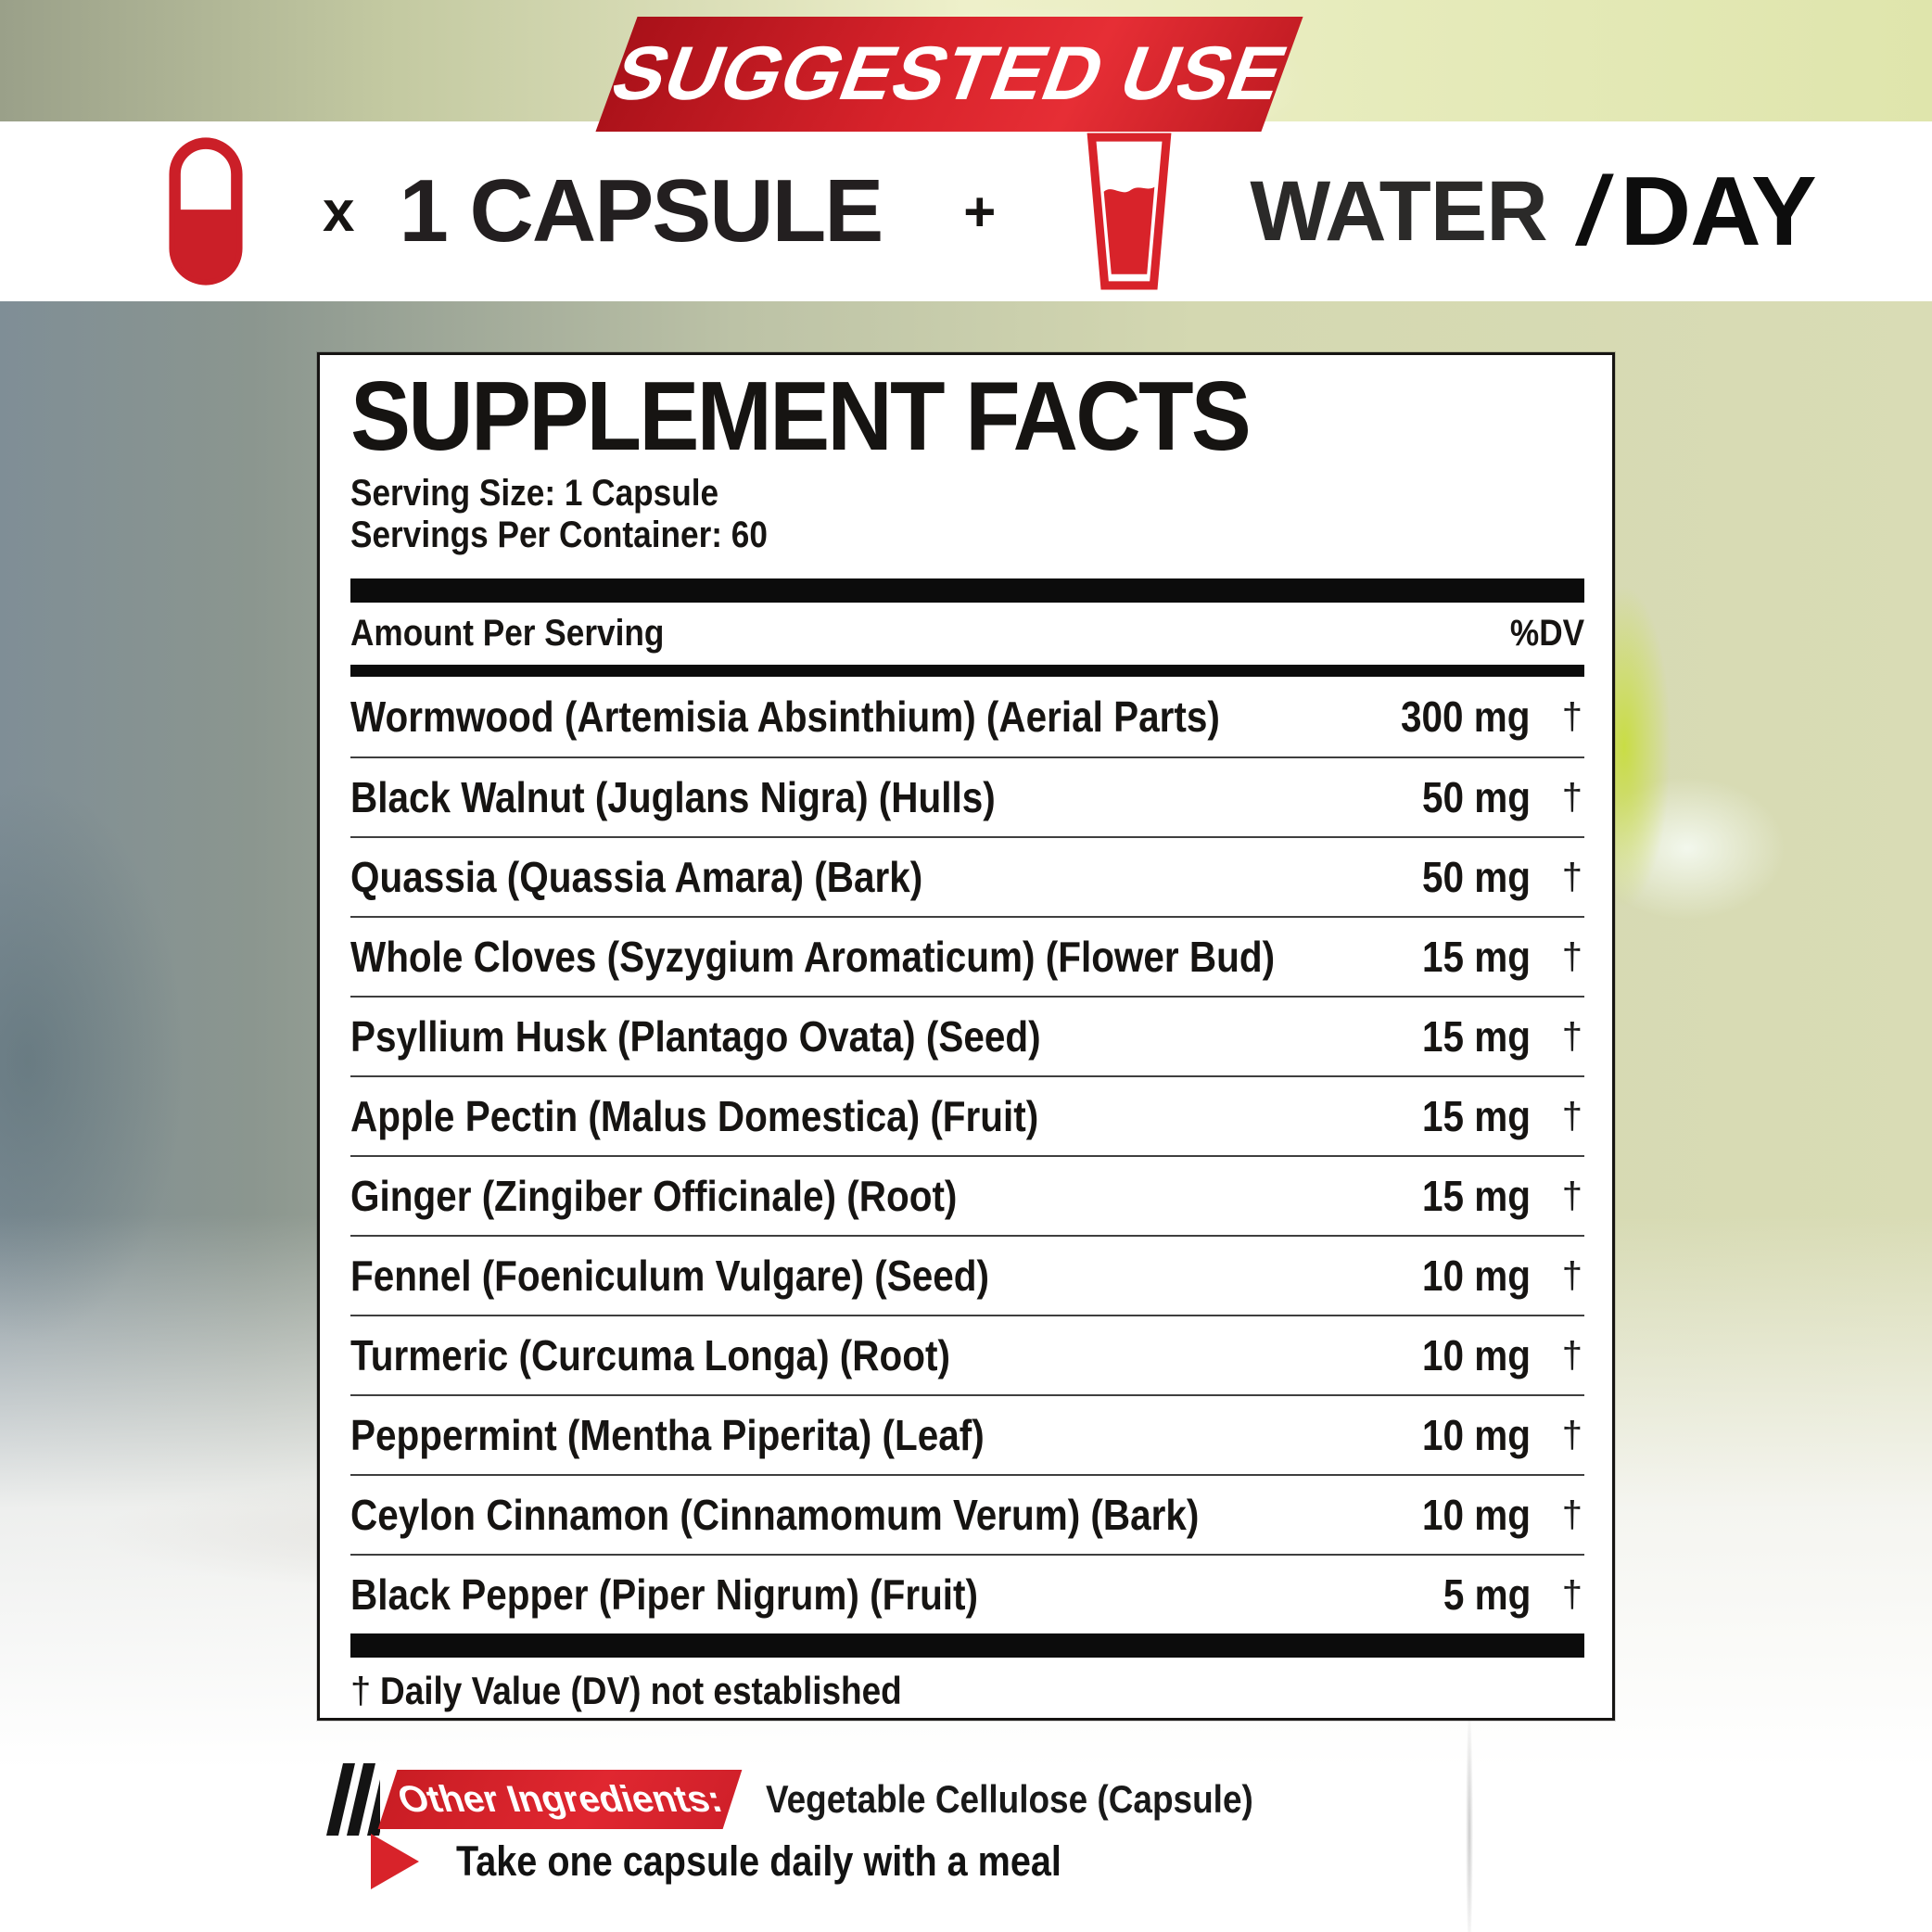 The width and height of the screenshot is (1932, 1932). Describe the element at coordinates (967, 1354) in the screenshot. I see `table-row: Turmeric (Curcuma Longa) (Root) 10 mg †` at that location.